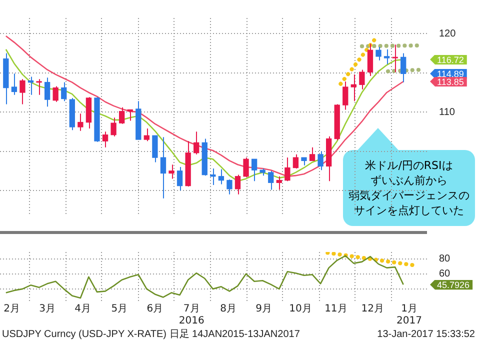  What do you see at coordinates (191, 315) in the screenshot?
I see `x-tick-label: 7月 2016` at bounding box center [191, 315].